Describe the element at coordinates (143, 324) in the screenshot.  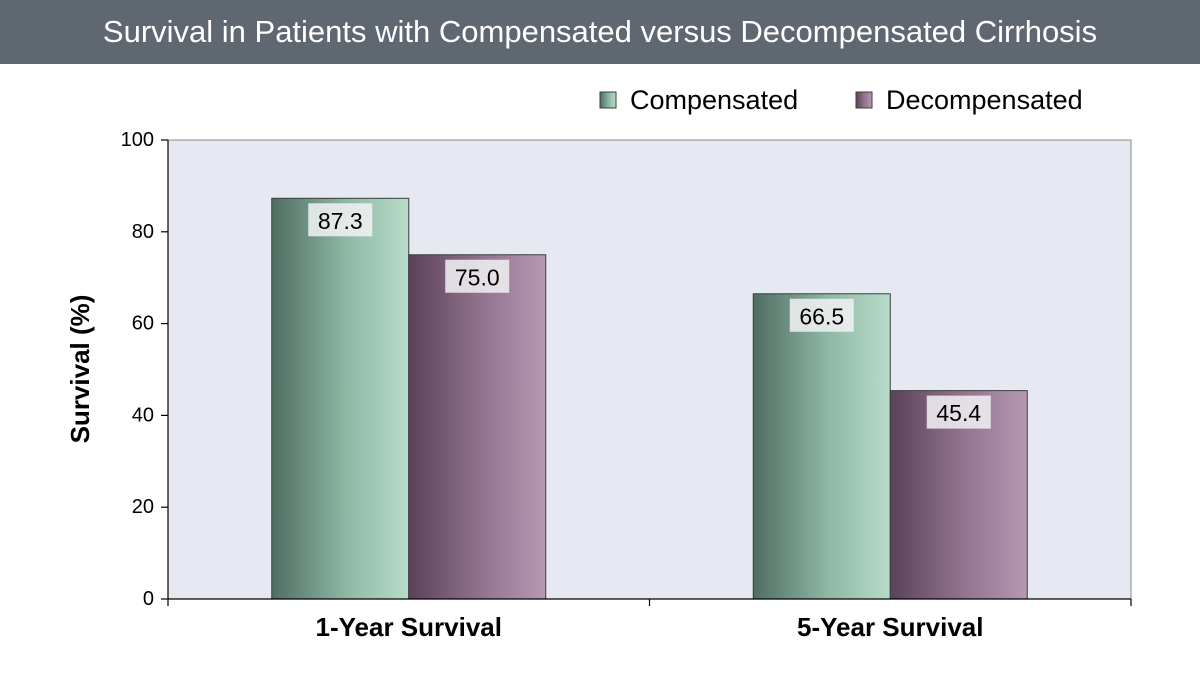
I see `y-tick-label: 60` at that location.